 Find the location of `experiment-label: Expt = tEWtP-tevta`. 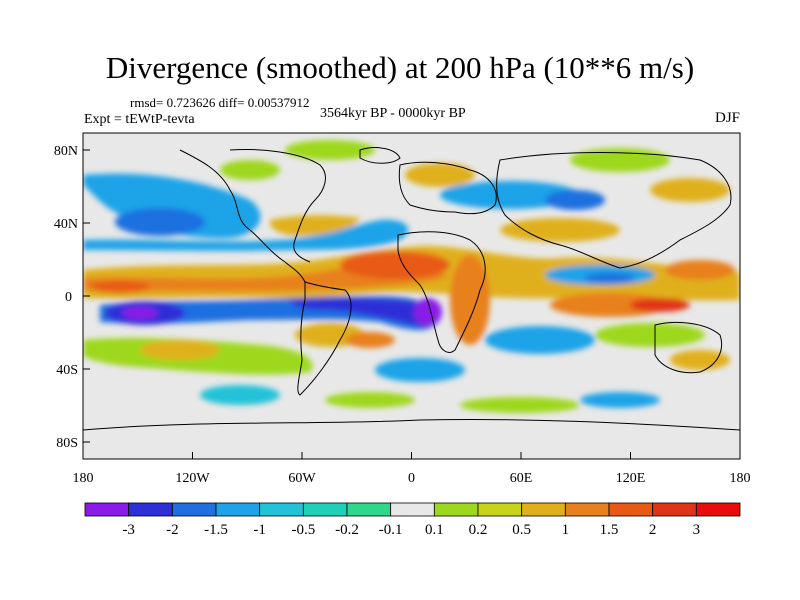

experiment-label: Expt = tEWtP-tevta is located at coordinates (139, 119).